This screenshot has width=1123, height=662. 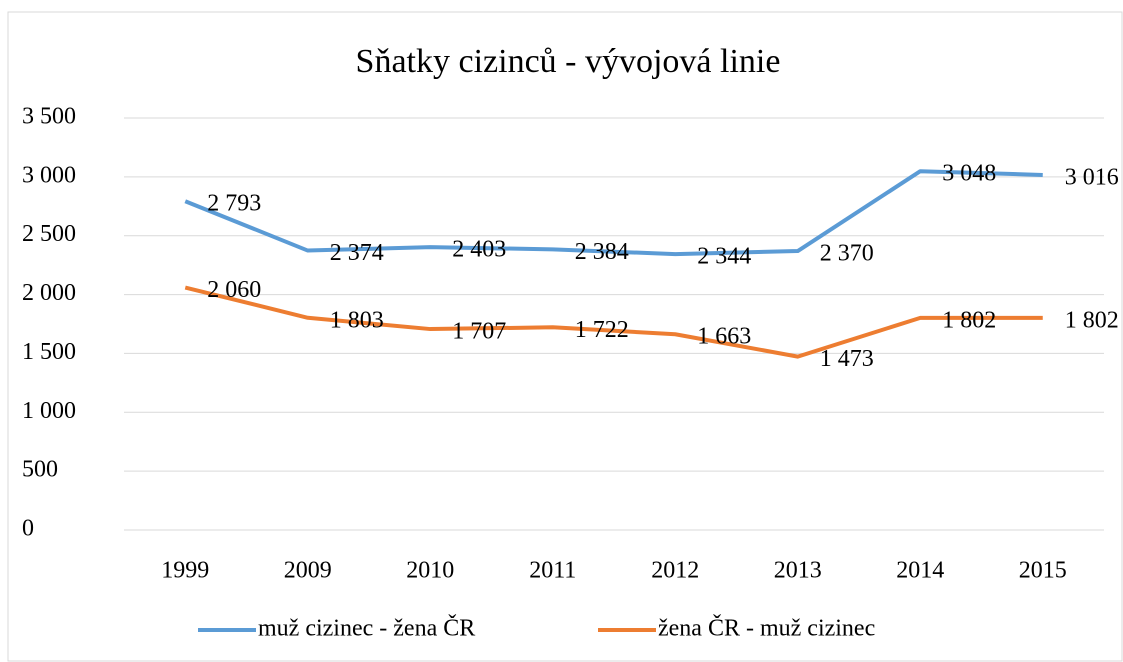 I want to click on y-tick-label: 500, so click(x=40, y=470).